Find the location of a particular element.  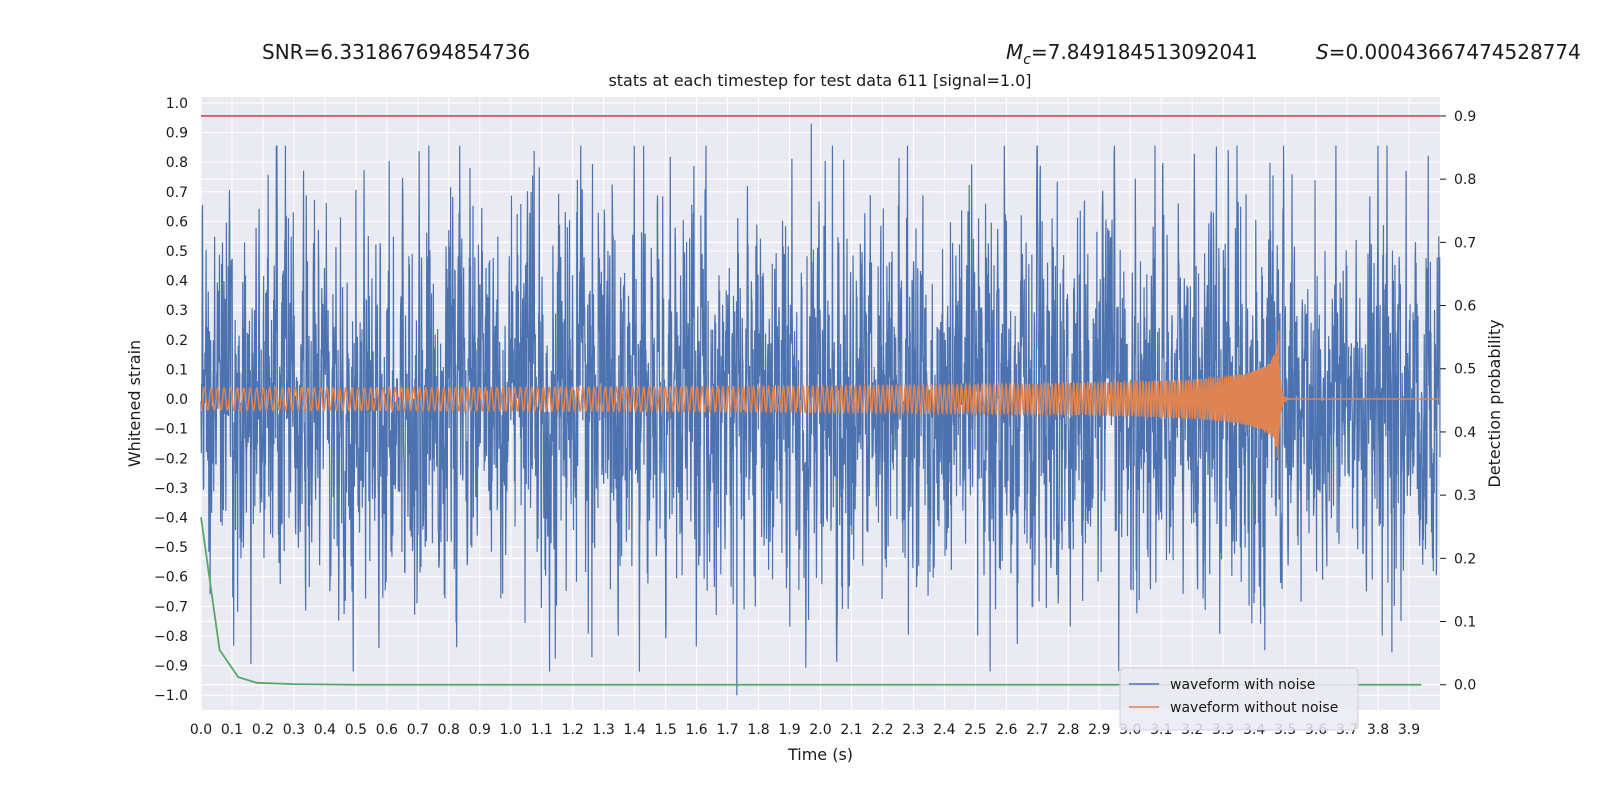

y-tick-label-right: 0.5 is located at coordinates (1465, 370).